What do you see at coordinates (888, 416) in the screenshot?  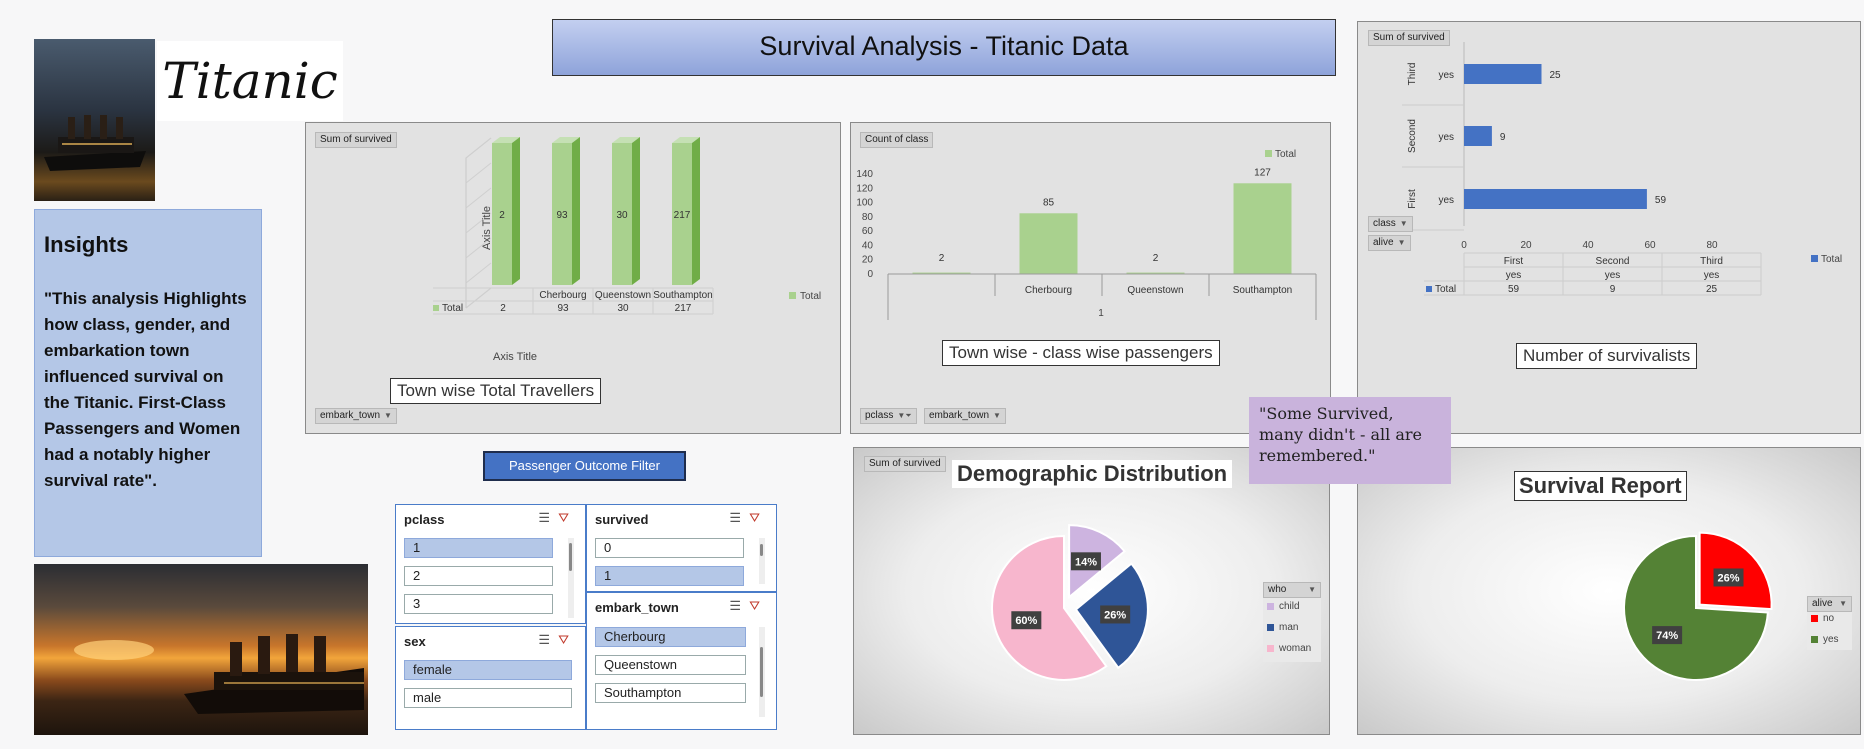 I see `pclass-filter-button: pclass ▼⏷` at bounding box center [888, 416].